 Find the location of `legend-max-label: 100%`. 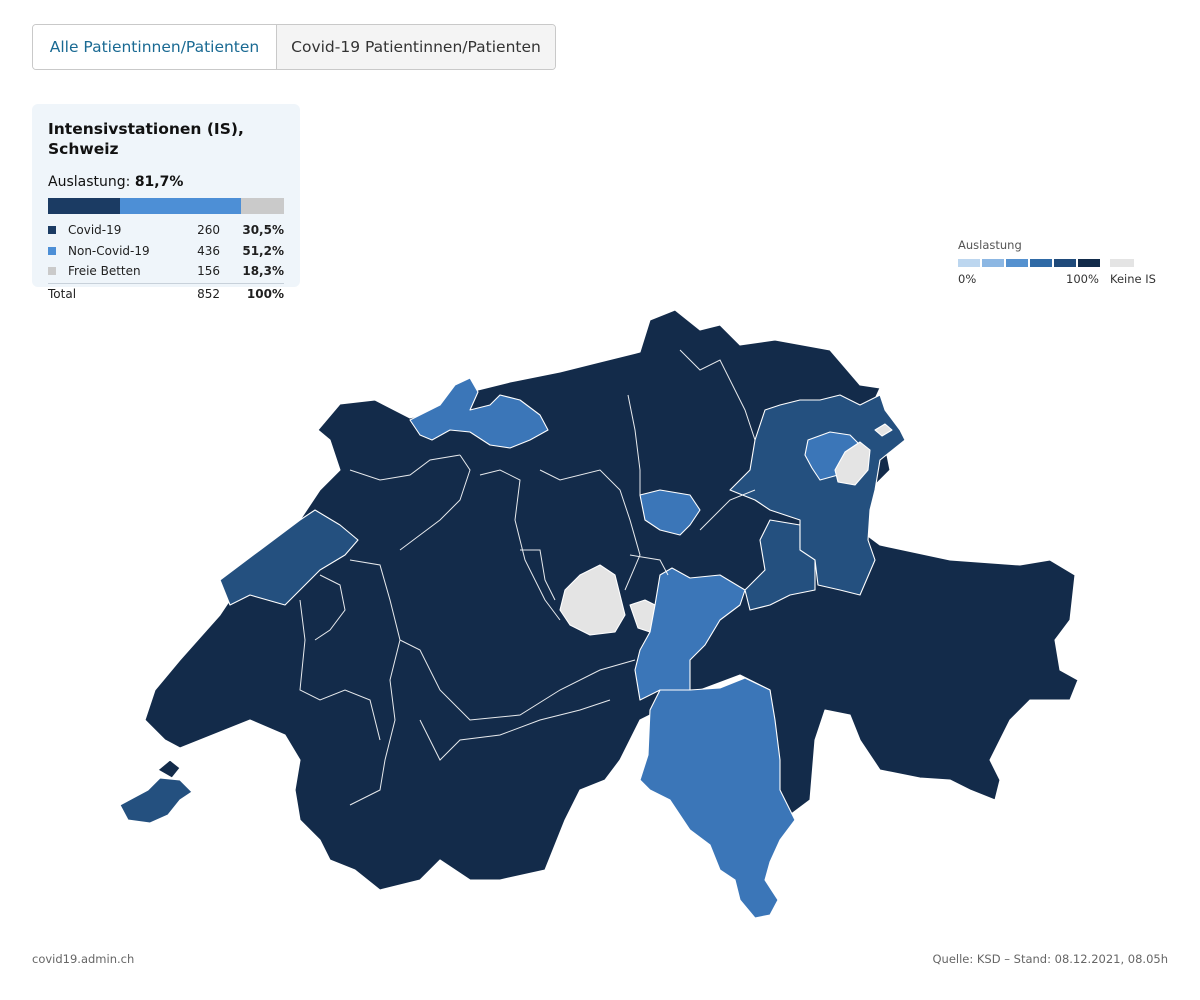

legend-max-label: 100% is located at coordinates (1082, 279).